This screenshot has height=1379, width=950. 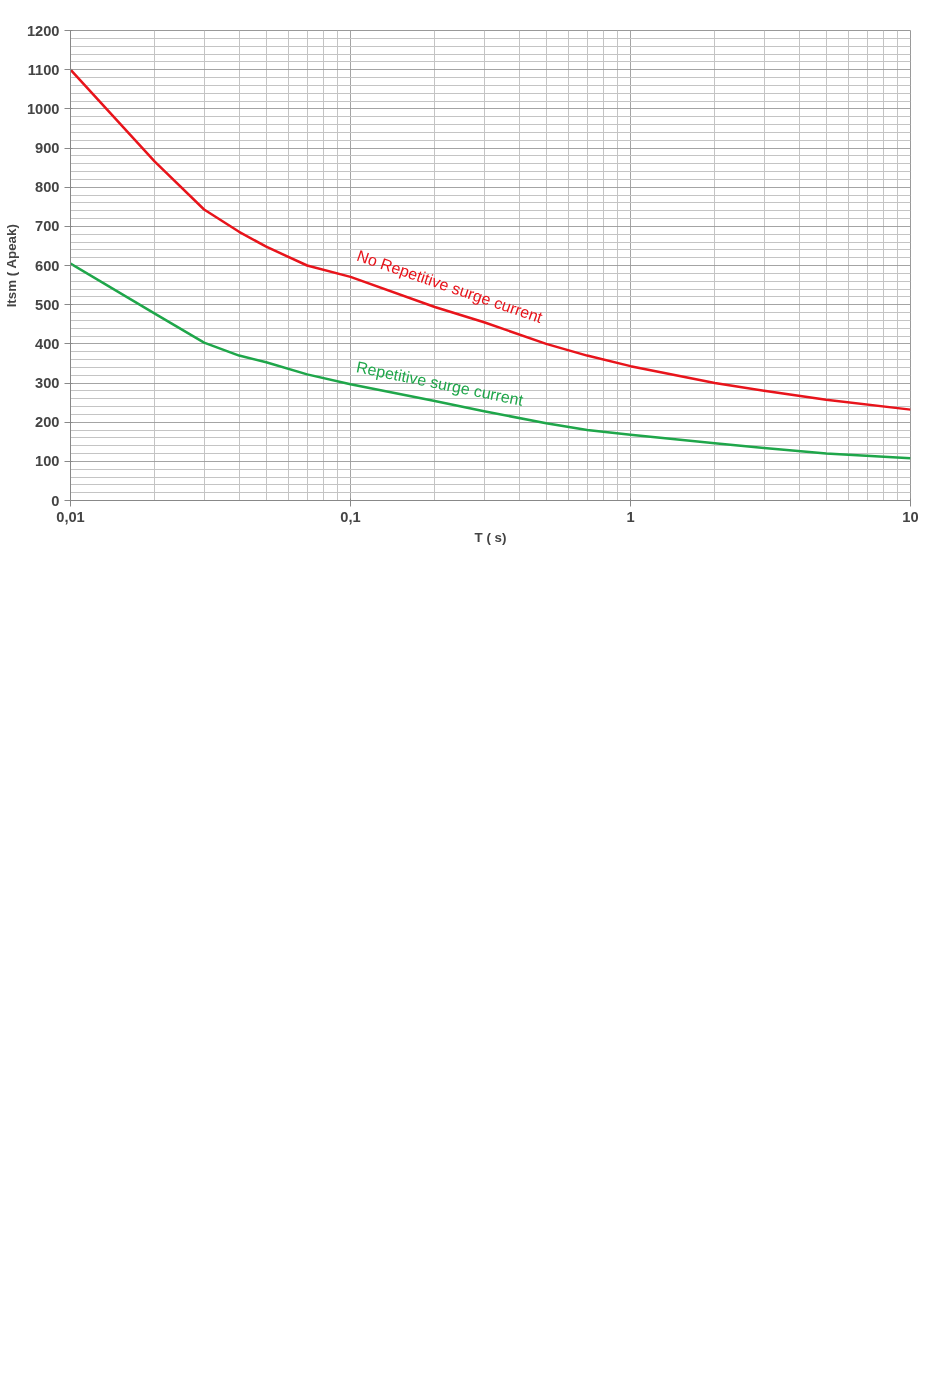 What do you see at coordinates (47, 148) in the screenshot?
I see `y-tick-label: 900` at bounding box center [47, 148].